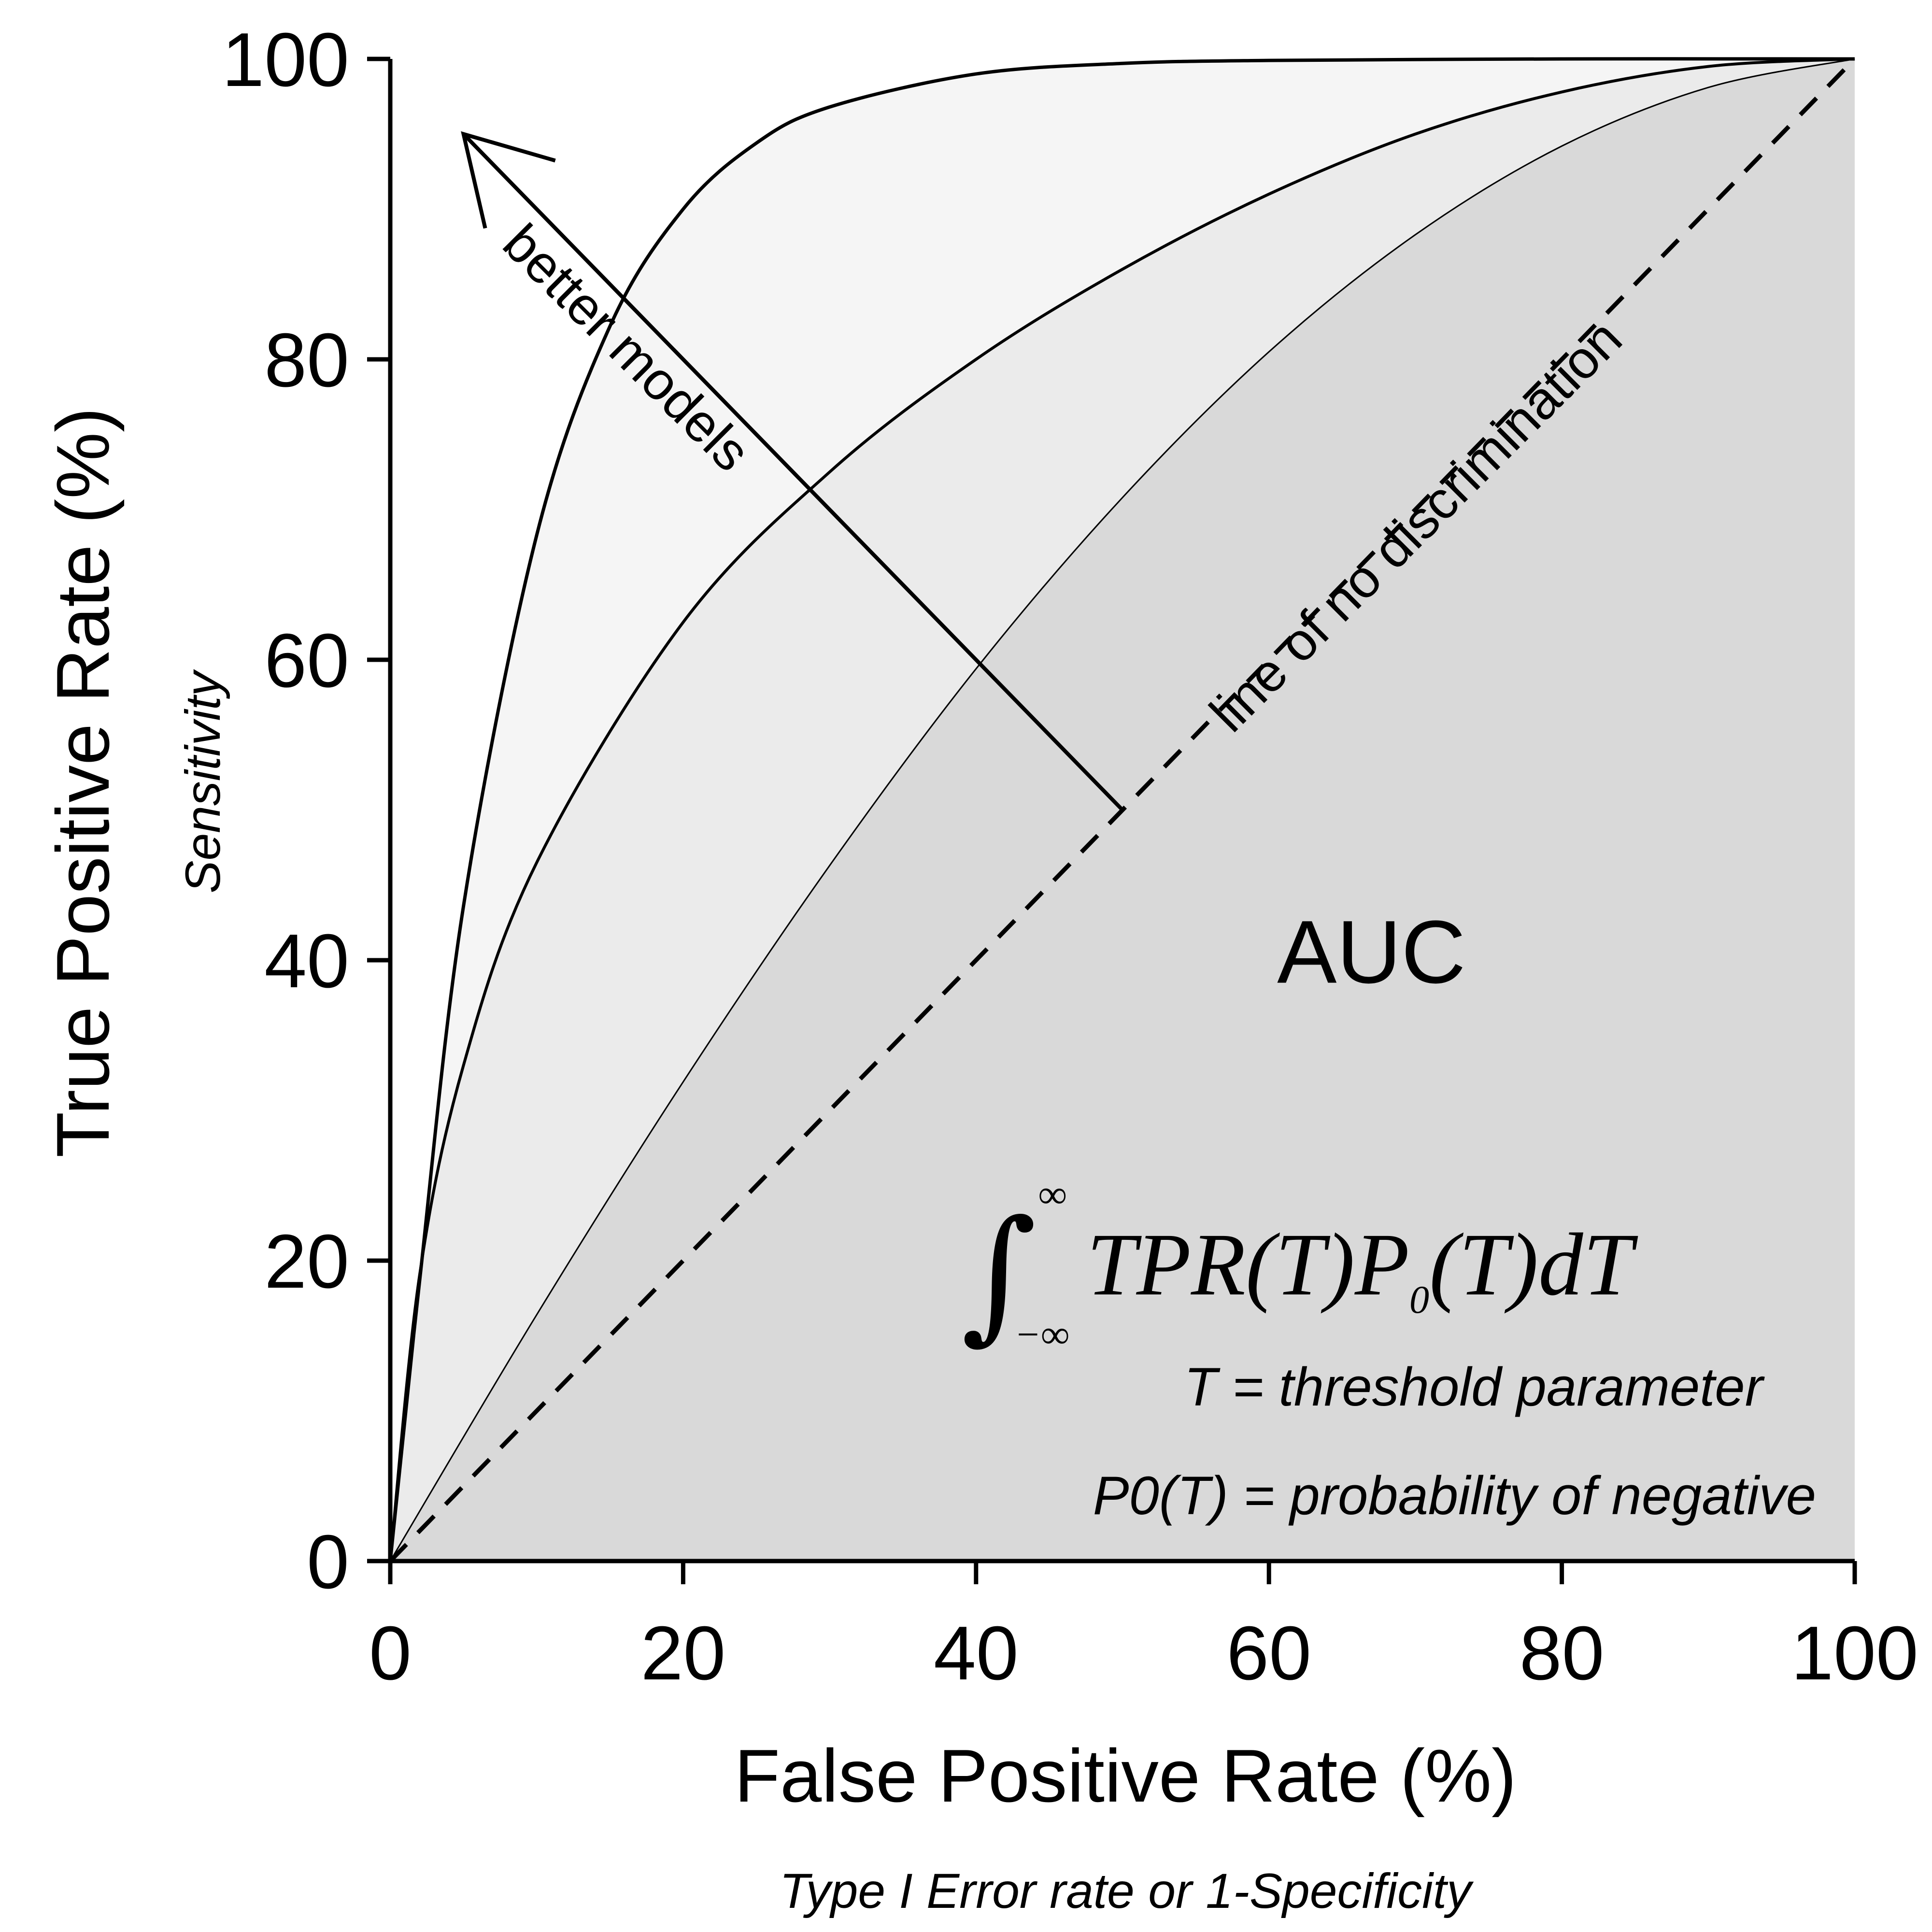 This screenshot has width=1932, height=1932. I want to click on y-axis-title: True Positive Rate (%), so click(83, 782).